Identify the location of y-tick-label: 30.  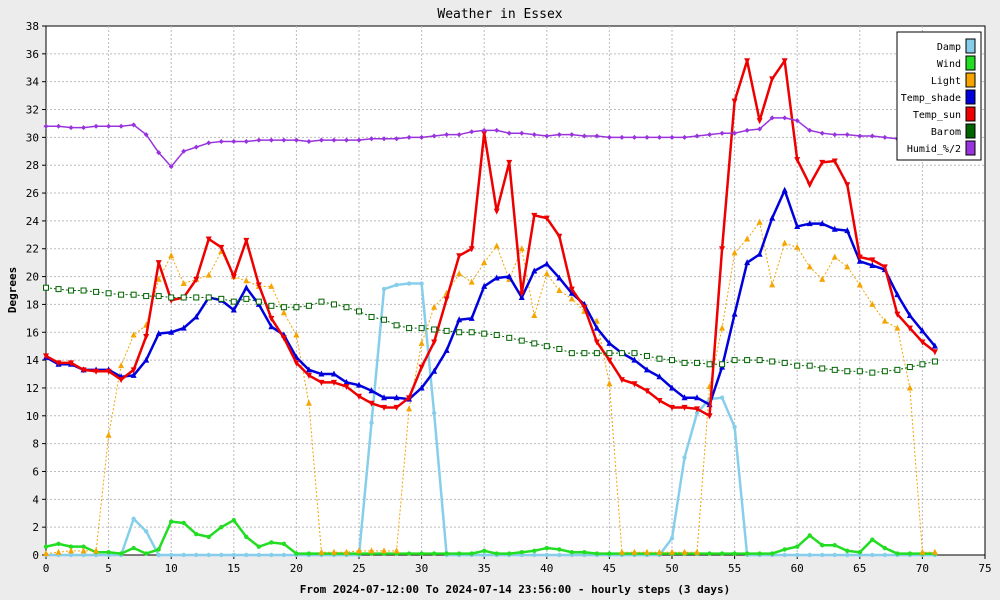
(32, 137).